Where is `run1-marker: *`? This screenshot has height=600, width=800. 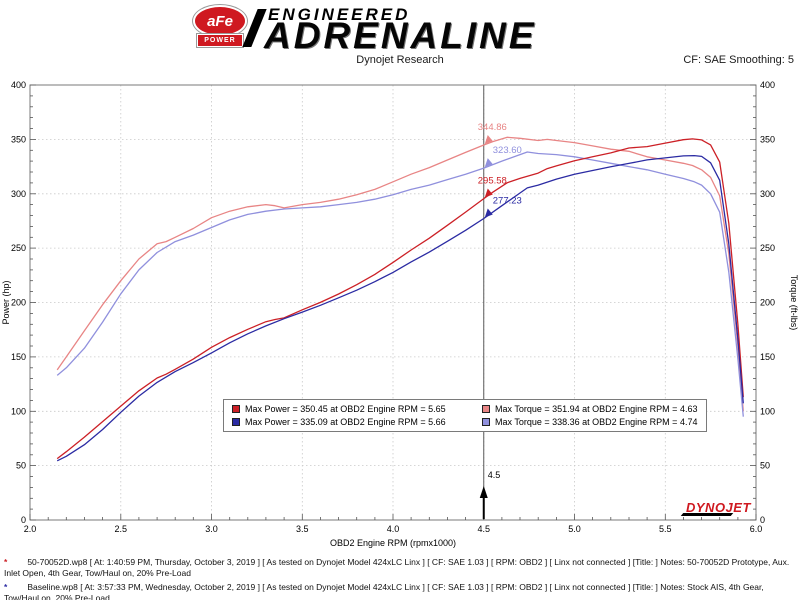 run1-marker: * is located at coordinates (6, 562).